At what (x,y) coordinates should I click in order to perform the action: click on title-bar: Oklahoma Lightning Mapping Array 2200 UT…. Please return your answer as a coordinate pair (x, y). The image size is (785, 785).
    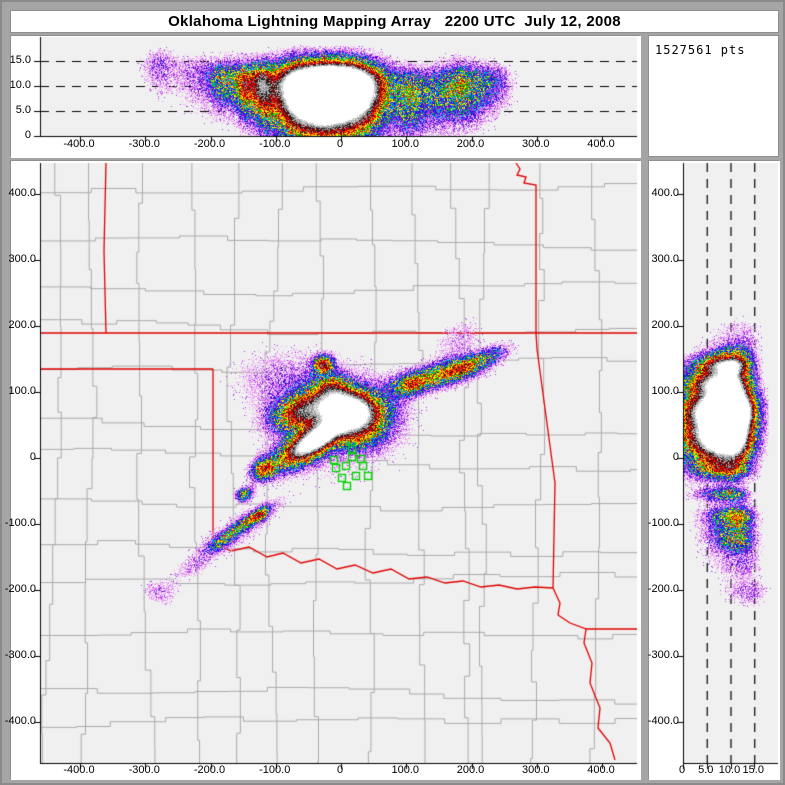
    Looking at the image, I should click on (394, 21).